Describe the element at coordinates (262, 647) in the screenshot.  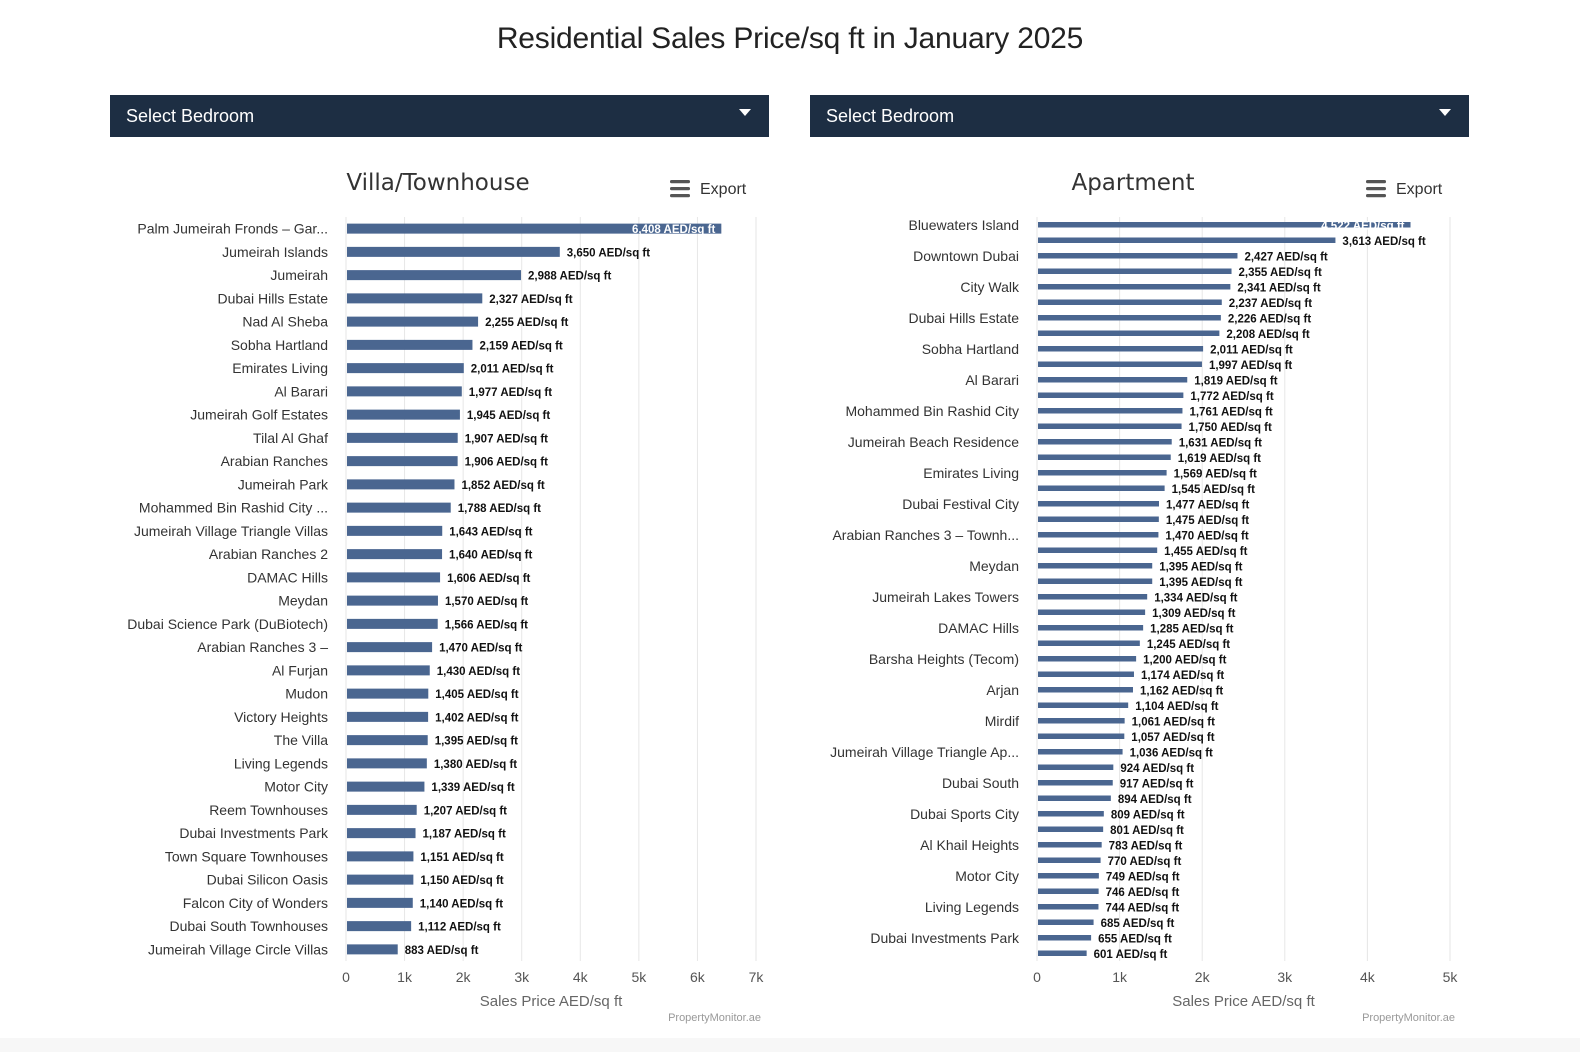
I see `category-label: Arabian Ranches 3 –` at that location.